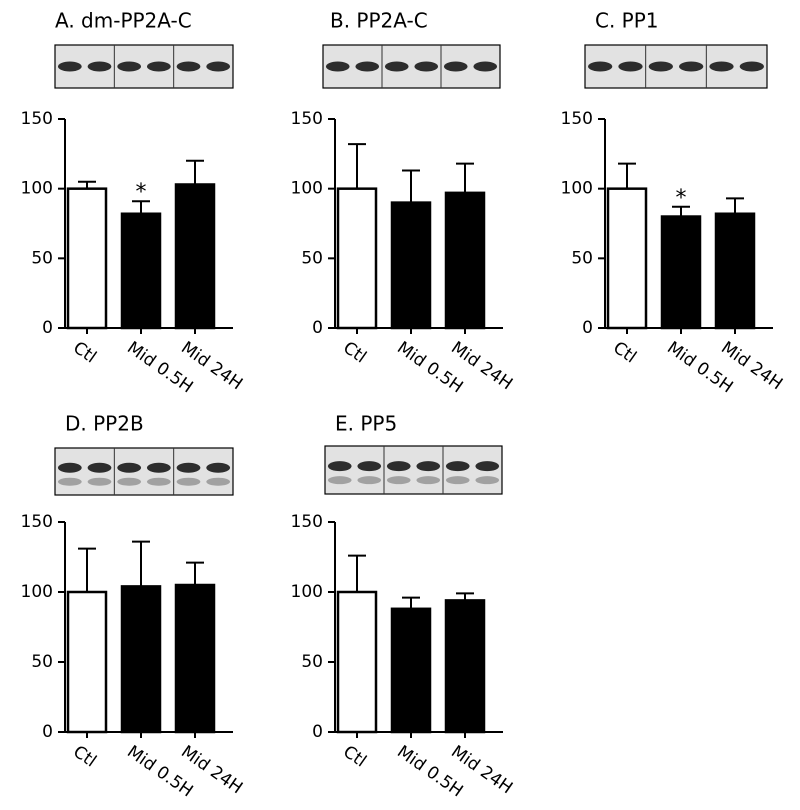 The width and height of the screenshot is (800, 810). I want to click on chart-title: D. PP2B, so click(104, 424).